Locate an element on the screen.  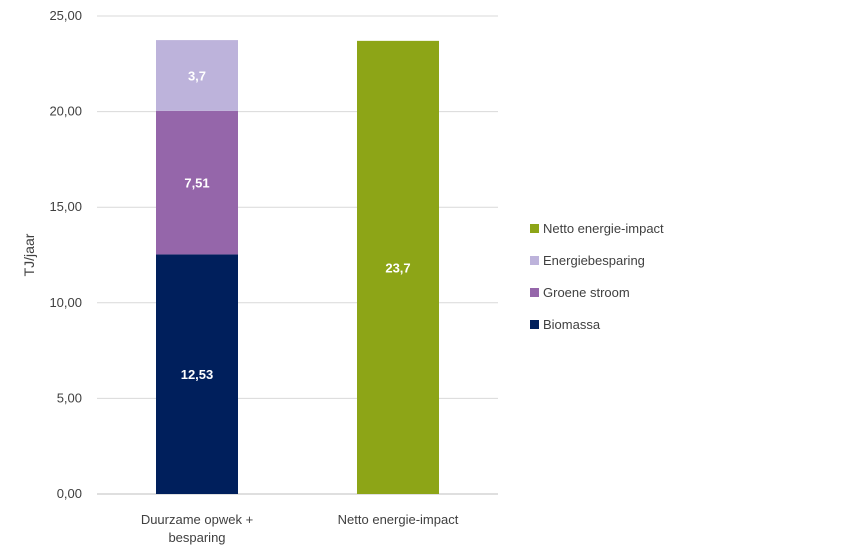
y-tick-label: 15,00 is located at coordinates (65, 206).